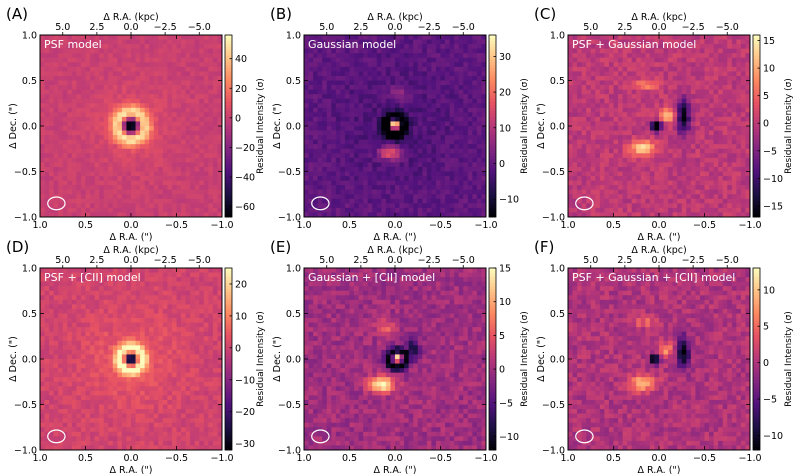  I want to click on kpc-tick-label: 0.0, so click(394, 27).